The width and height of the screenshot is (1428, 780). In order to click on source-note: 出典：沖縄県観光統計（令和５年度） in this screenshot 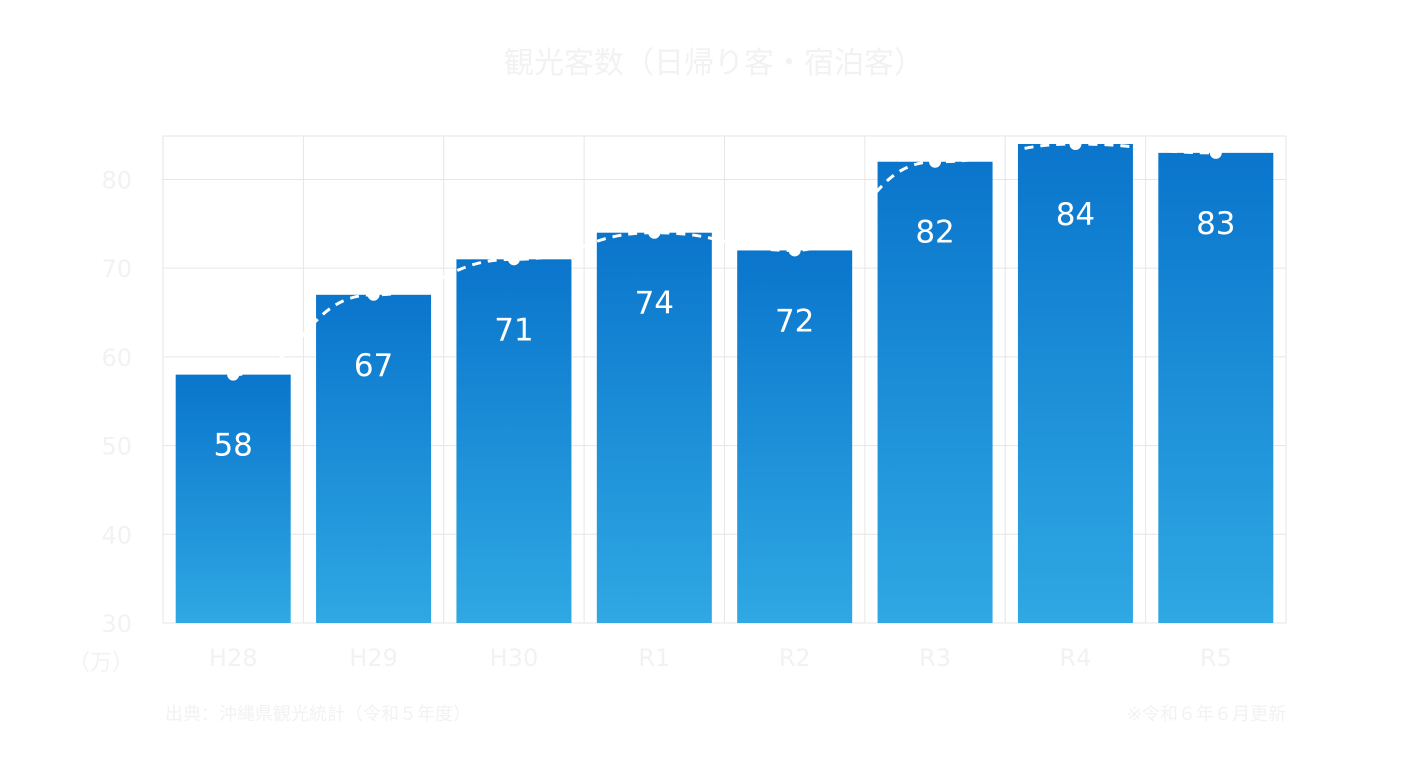, I will do `click(318, 714)`.